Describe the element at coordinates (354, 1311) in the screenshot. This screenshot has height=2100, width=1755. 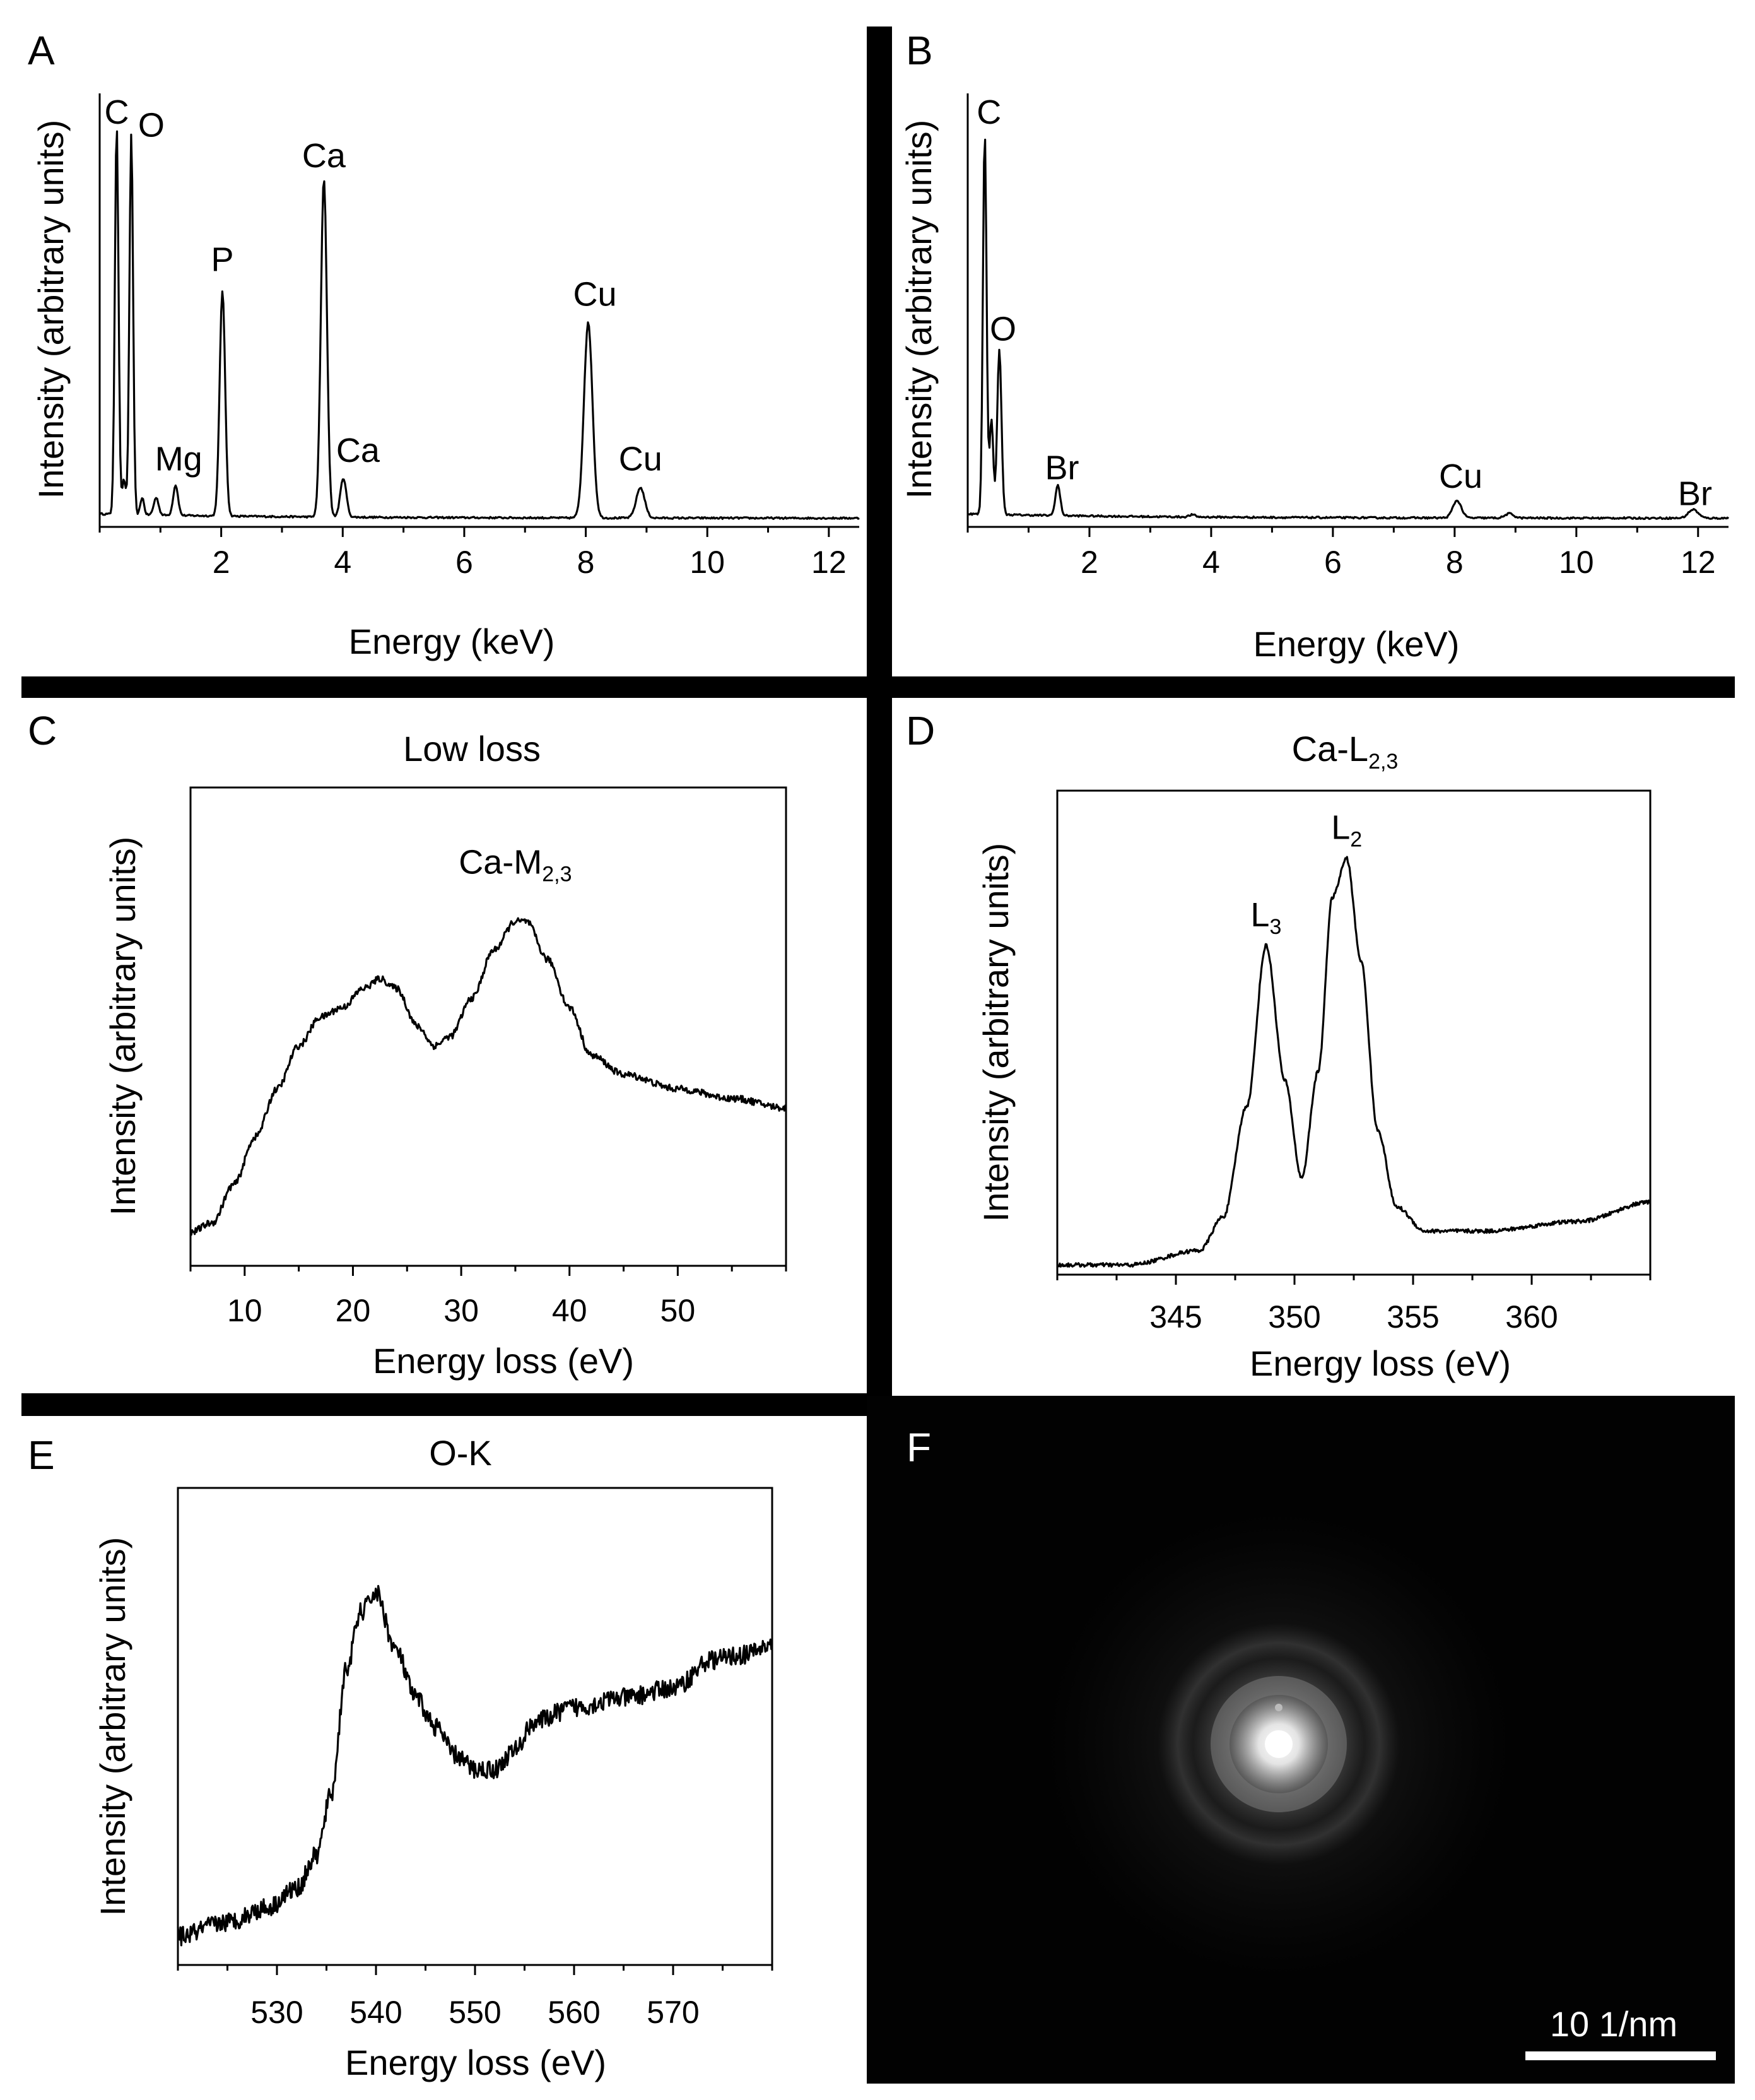
I see `x-tick-label-C: 20` at that location.